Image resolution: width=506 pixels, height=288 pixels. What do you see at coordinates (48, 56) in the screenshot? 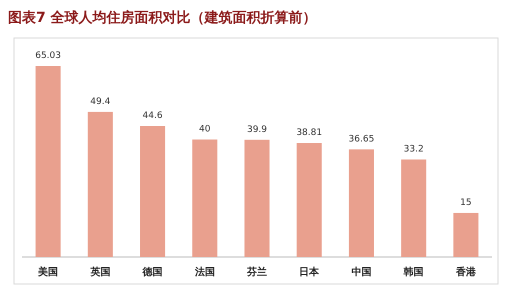
I see `data-label: 65.03` at bounding box center [48, 56].